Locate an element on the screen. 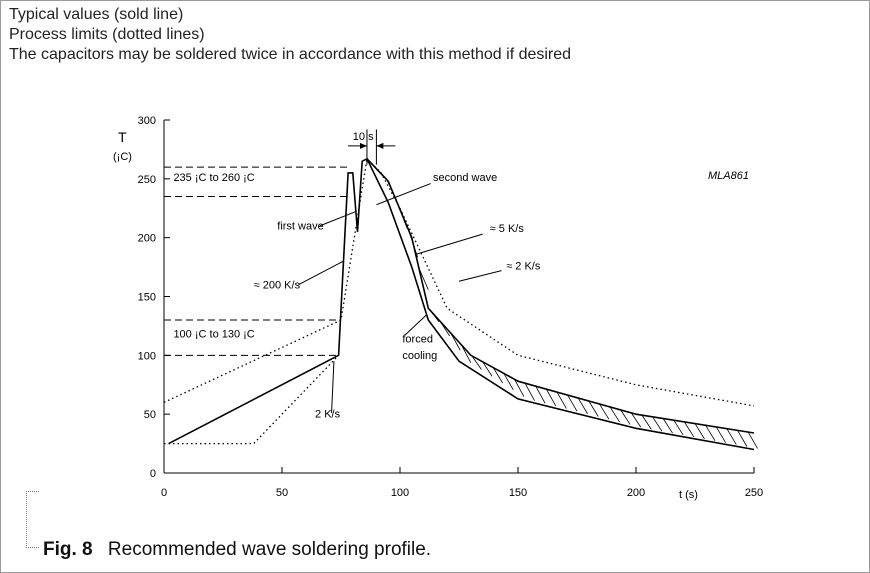 This screenshot has width=870, height=573. annotation-label: ≈ 2 K/s is located at coordinates (523, 266).